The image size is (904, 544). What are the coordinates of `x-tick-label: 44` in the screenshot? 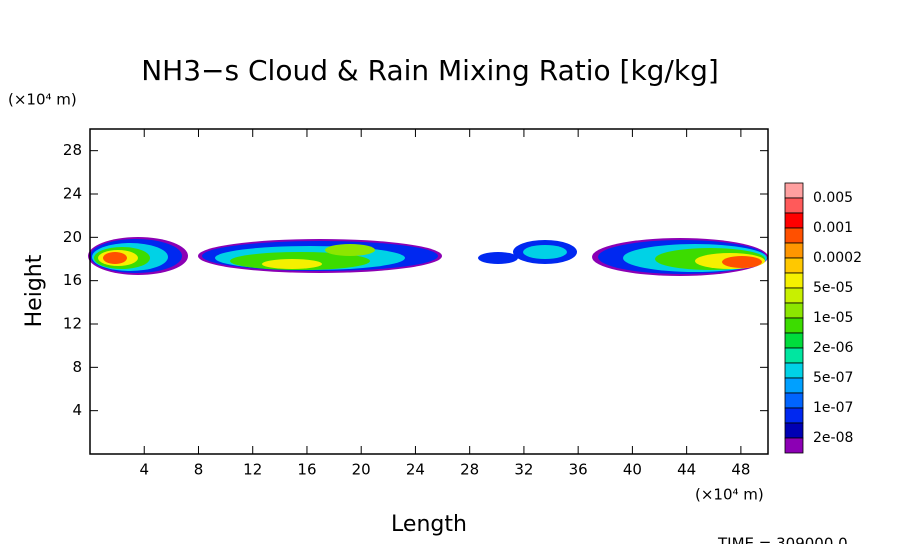 It's located at (686, 470).